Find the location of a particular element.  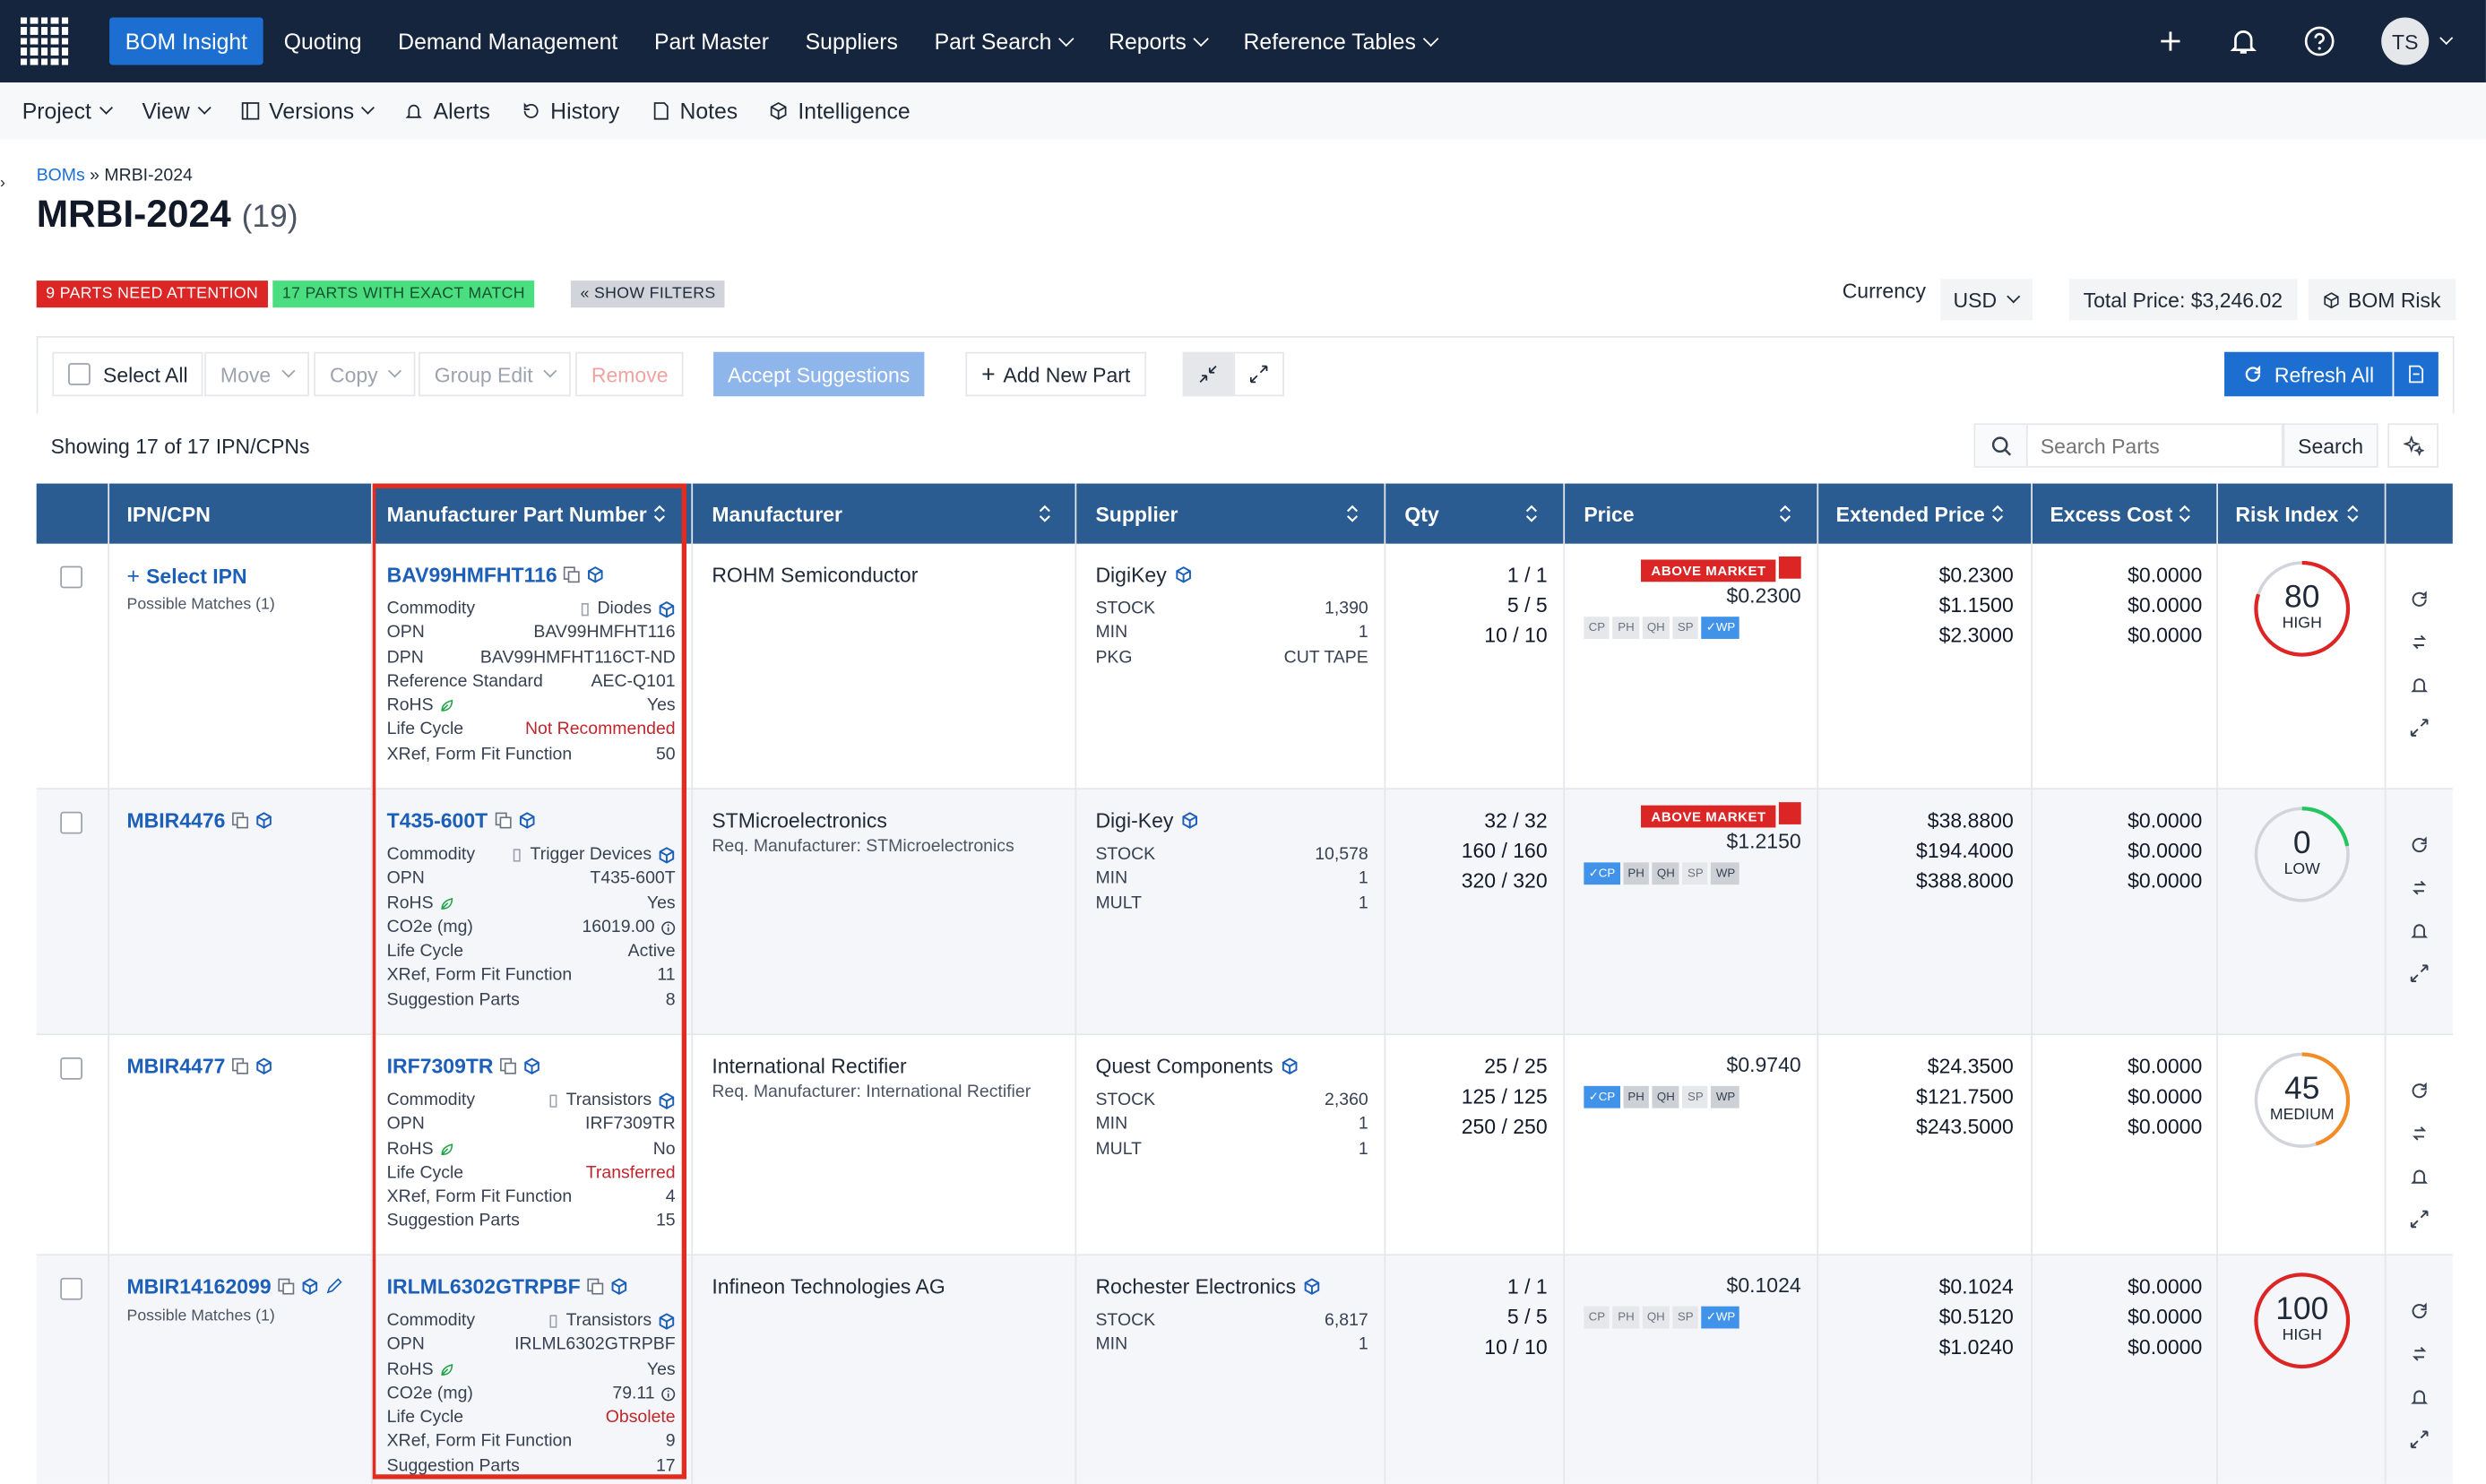

col-risk-index: Risk Index is located at coordinates (2303, 514).